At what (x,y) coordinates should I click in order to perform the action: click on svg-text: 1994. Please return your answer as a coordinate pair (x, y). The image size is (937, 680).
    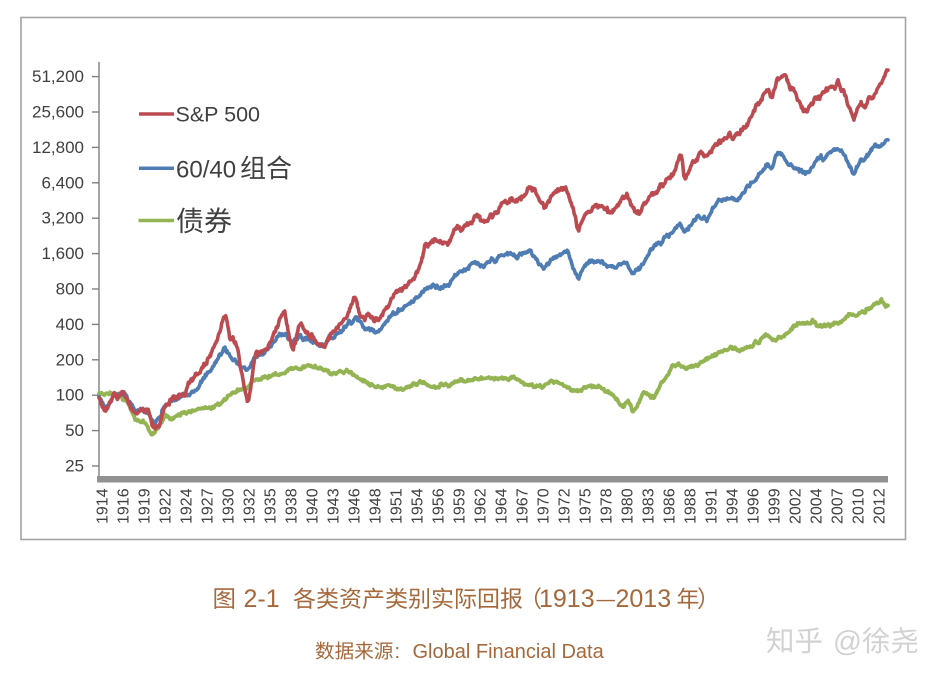
    Looking at the image, I should click on (733, 506).